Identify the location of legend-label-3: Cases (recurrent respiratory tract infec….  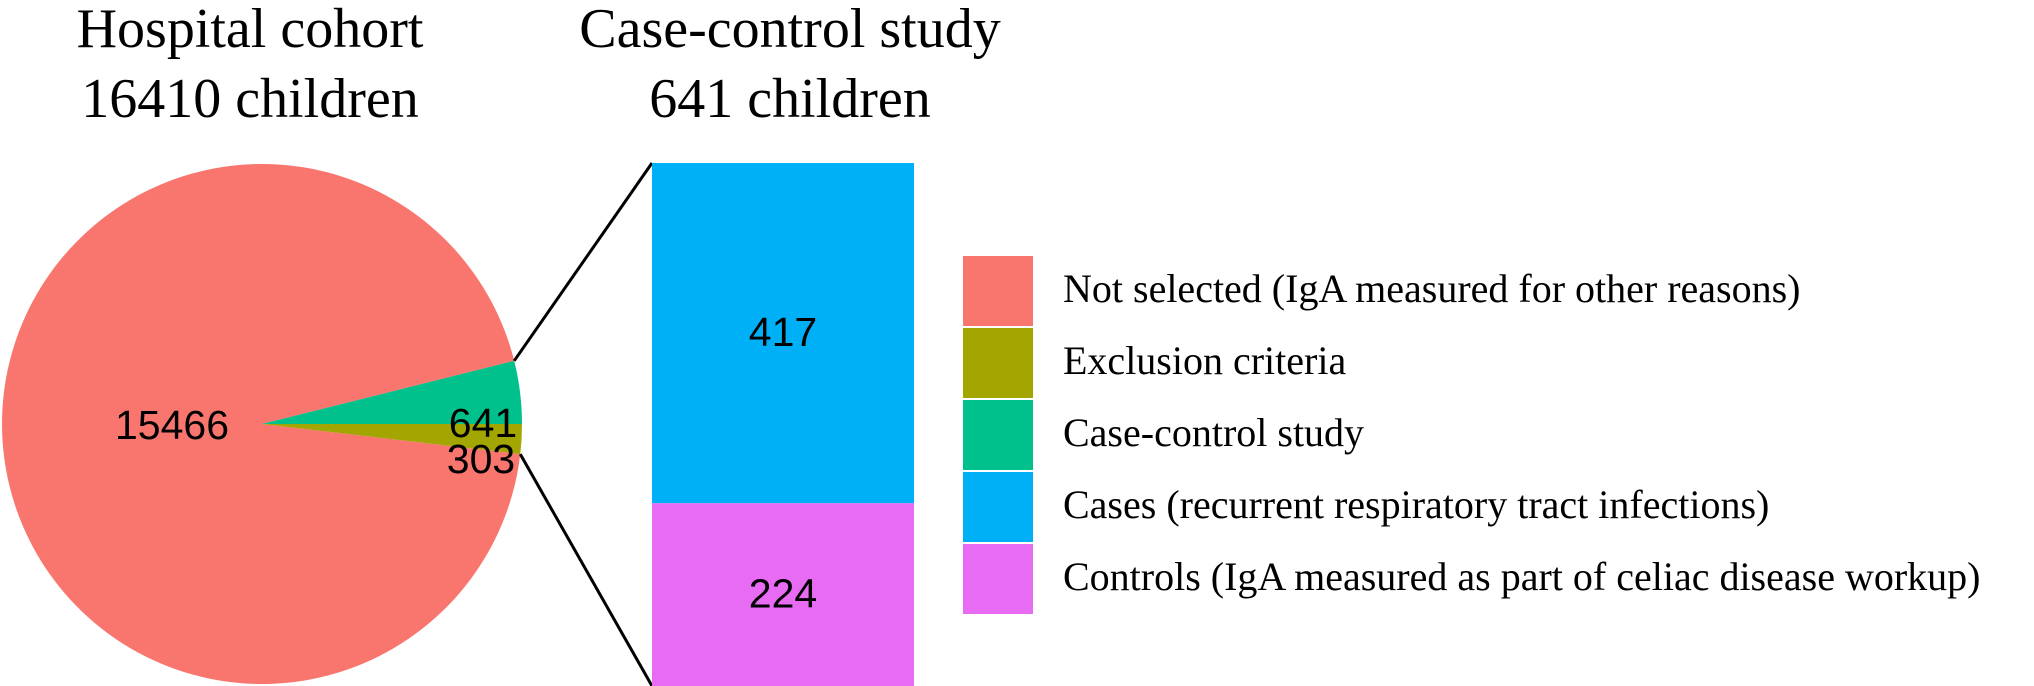
(1416, 504).